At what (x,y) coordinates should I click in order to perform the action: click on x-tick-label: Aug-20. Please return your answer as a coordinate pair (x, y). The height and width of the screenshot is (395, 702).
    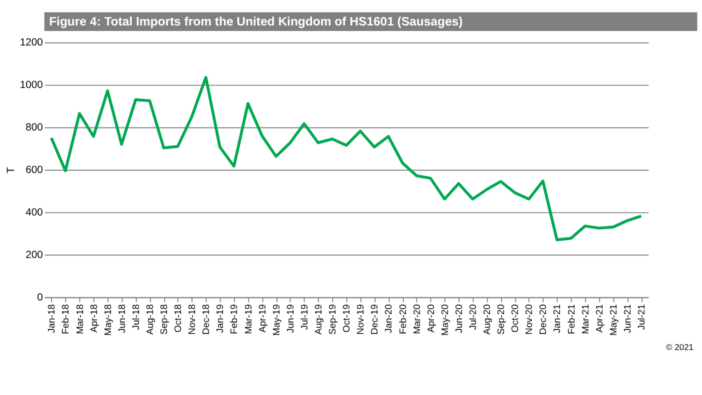
    Looking at the image, I should click on (486, 319).